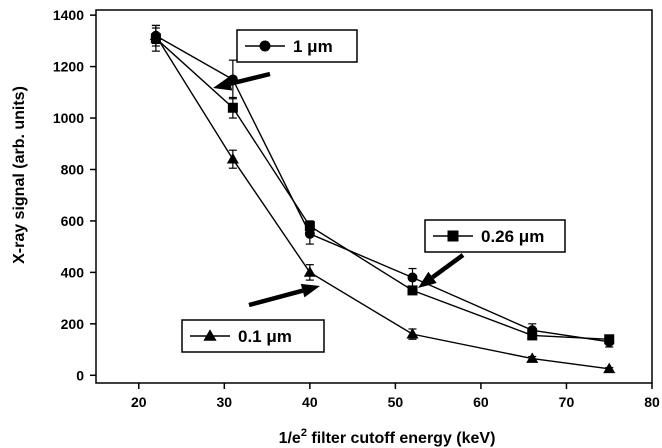  I want to click on y-axis-title: X-ray signal (arb. units), so click(19, 175).